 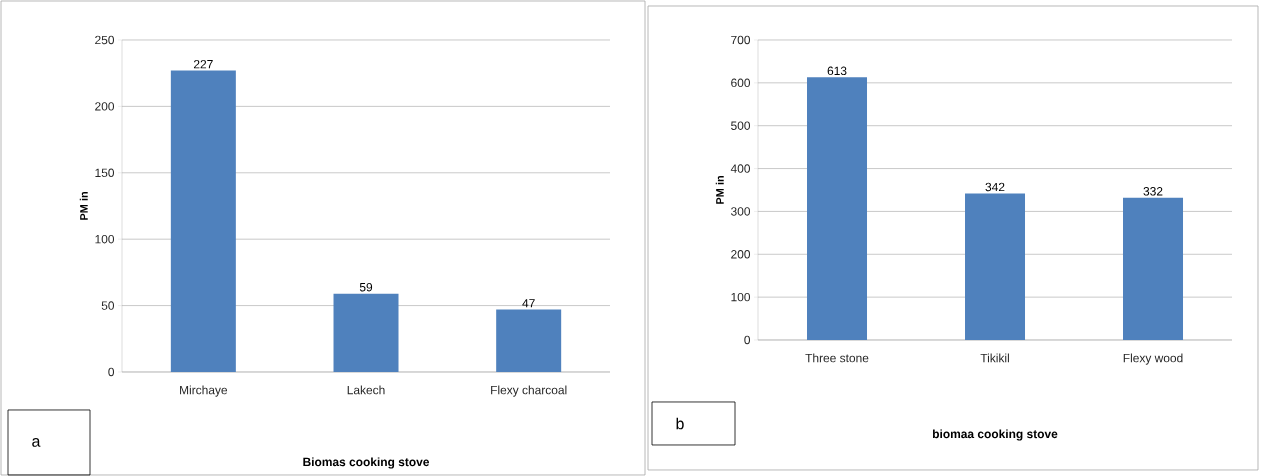 I want to click on x-tick-label: Flexy charcoal, so click(x=529, y=391).